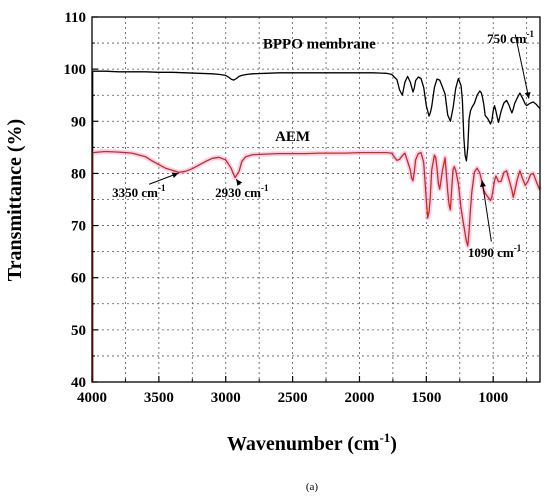  I want to click on x-tick-label: 4000, so click(92, 398).